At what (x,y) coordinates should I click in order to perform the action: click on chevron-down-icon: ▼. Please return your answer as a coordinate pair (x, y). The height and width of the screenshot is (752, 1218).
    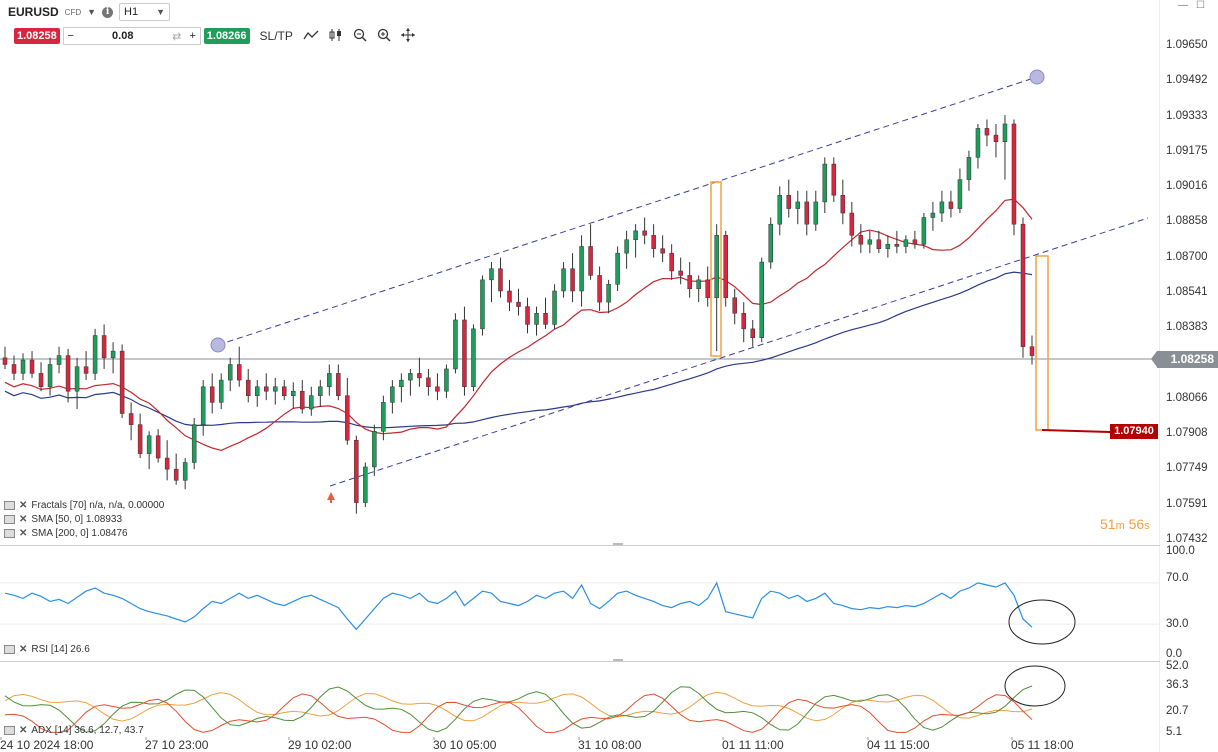
    Looking at the image, I should click on (161, 12).